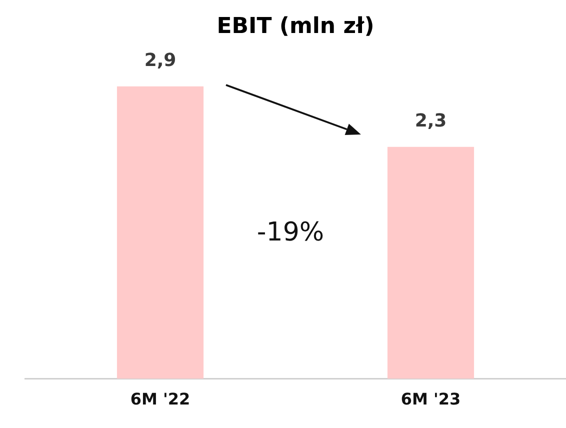 This screenshot has width=566, height=428. What do you see at coordinates (290, 233) in the screenshot?
I see `annotation: -19%` at bounding box center [290, 233].